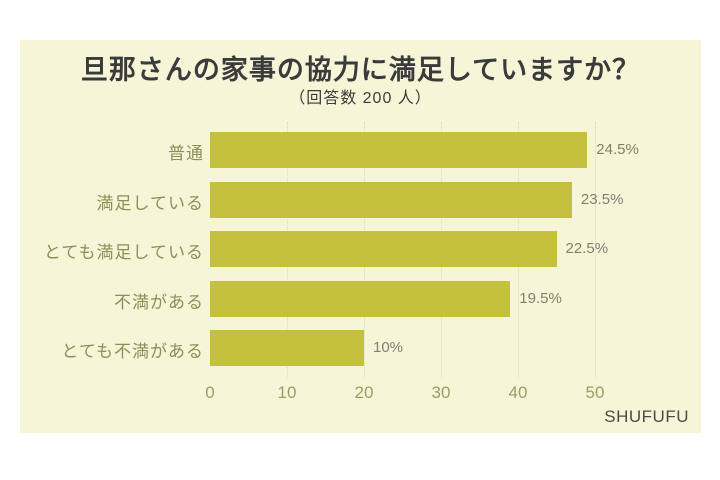 The width and height of the screenshot is (720, 480). I want to click on category-label-3: 不満がある, so click(159, 302).